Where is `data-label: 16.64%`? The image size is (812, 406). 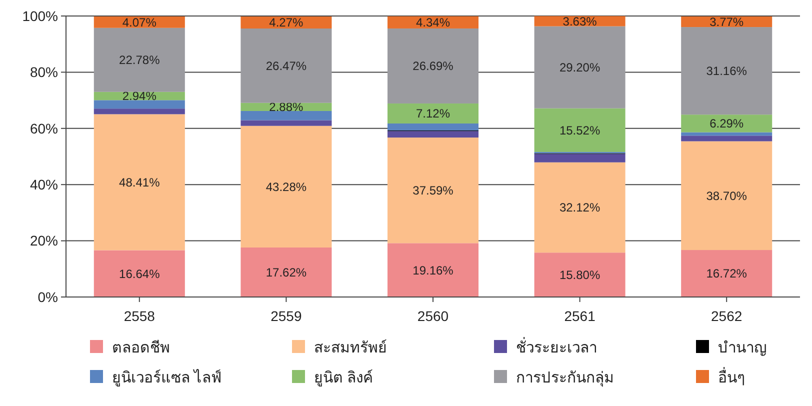 data-label: 16.64% is located at coordinates (139, 273).